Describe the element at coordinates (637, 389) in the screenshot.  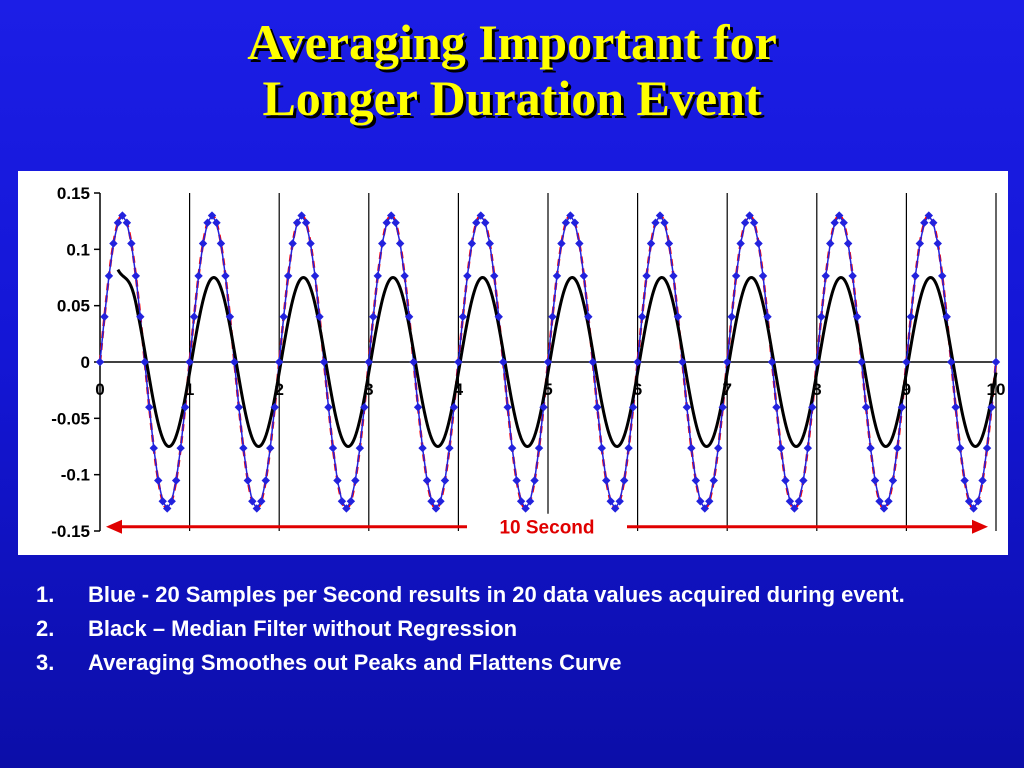
I see `x-tick-label: 6` at that location.